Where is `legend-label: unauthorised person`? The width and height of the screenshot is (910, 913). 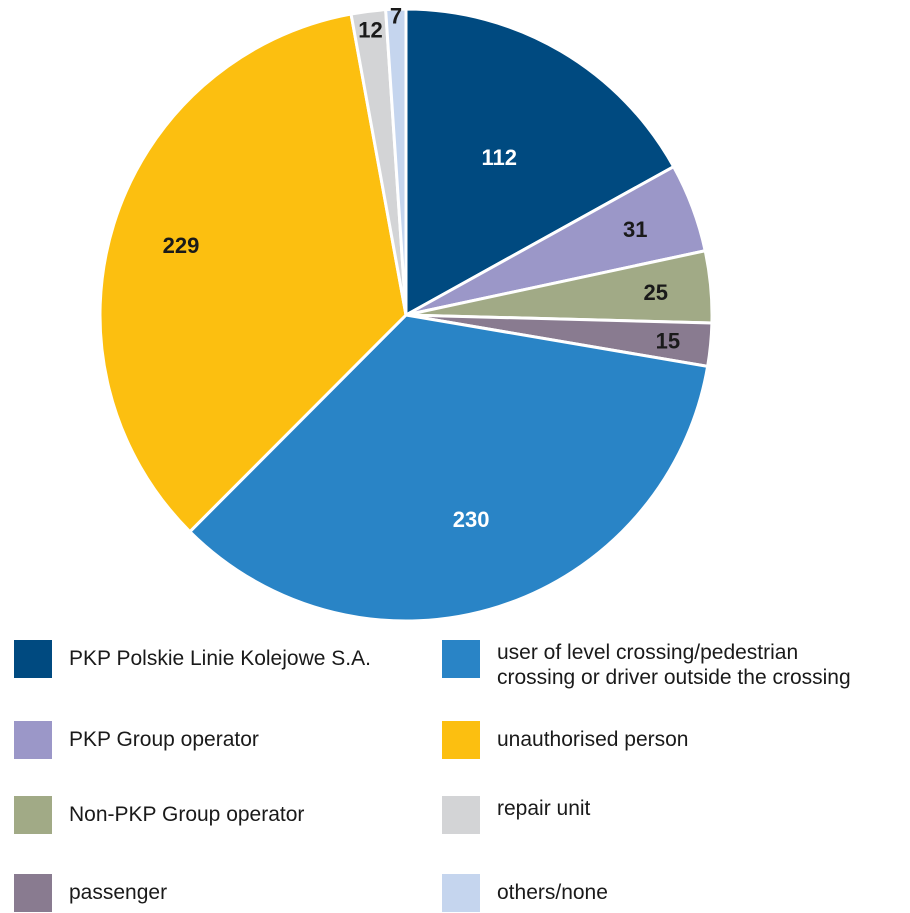 legend-label: unauthorised person is located at coordinates (593, 739).